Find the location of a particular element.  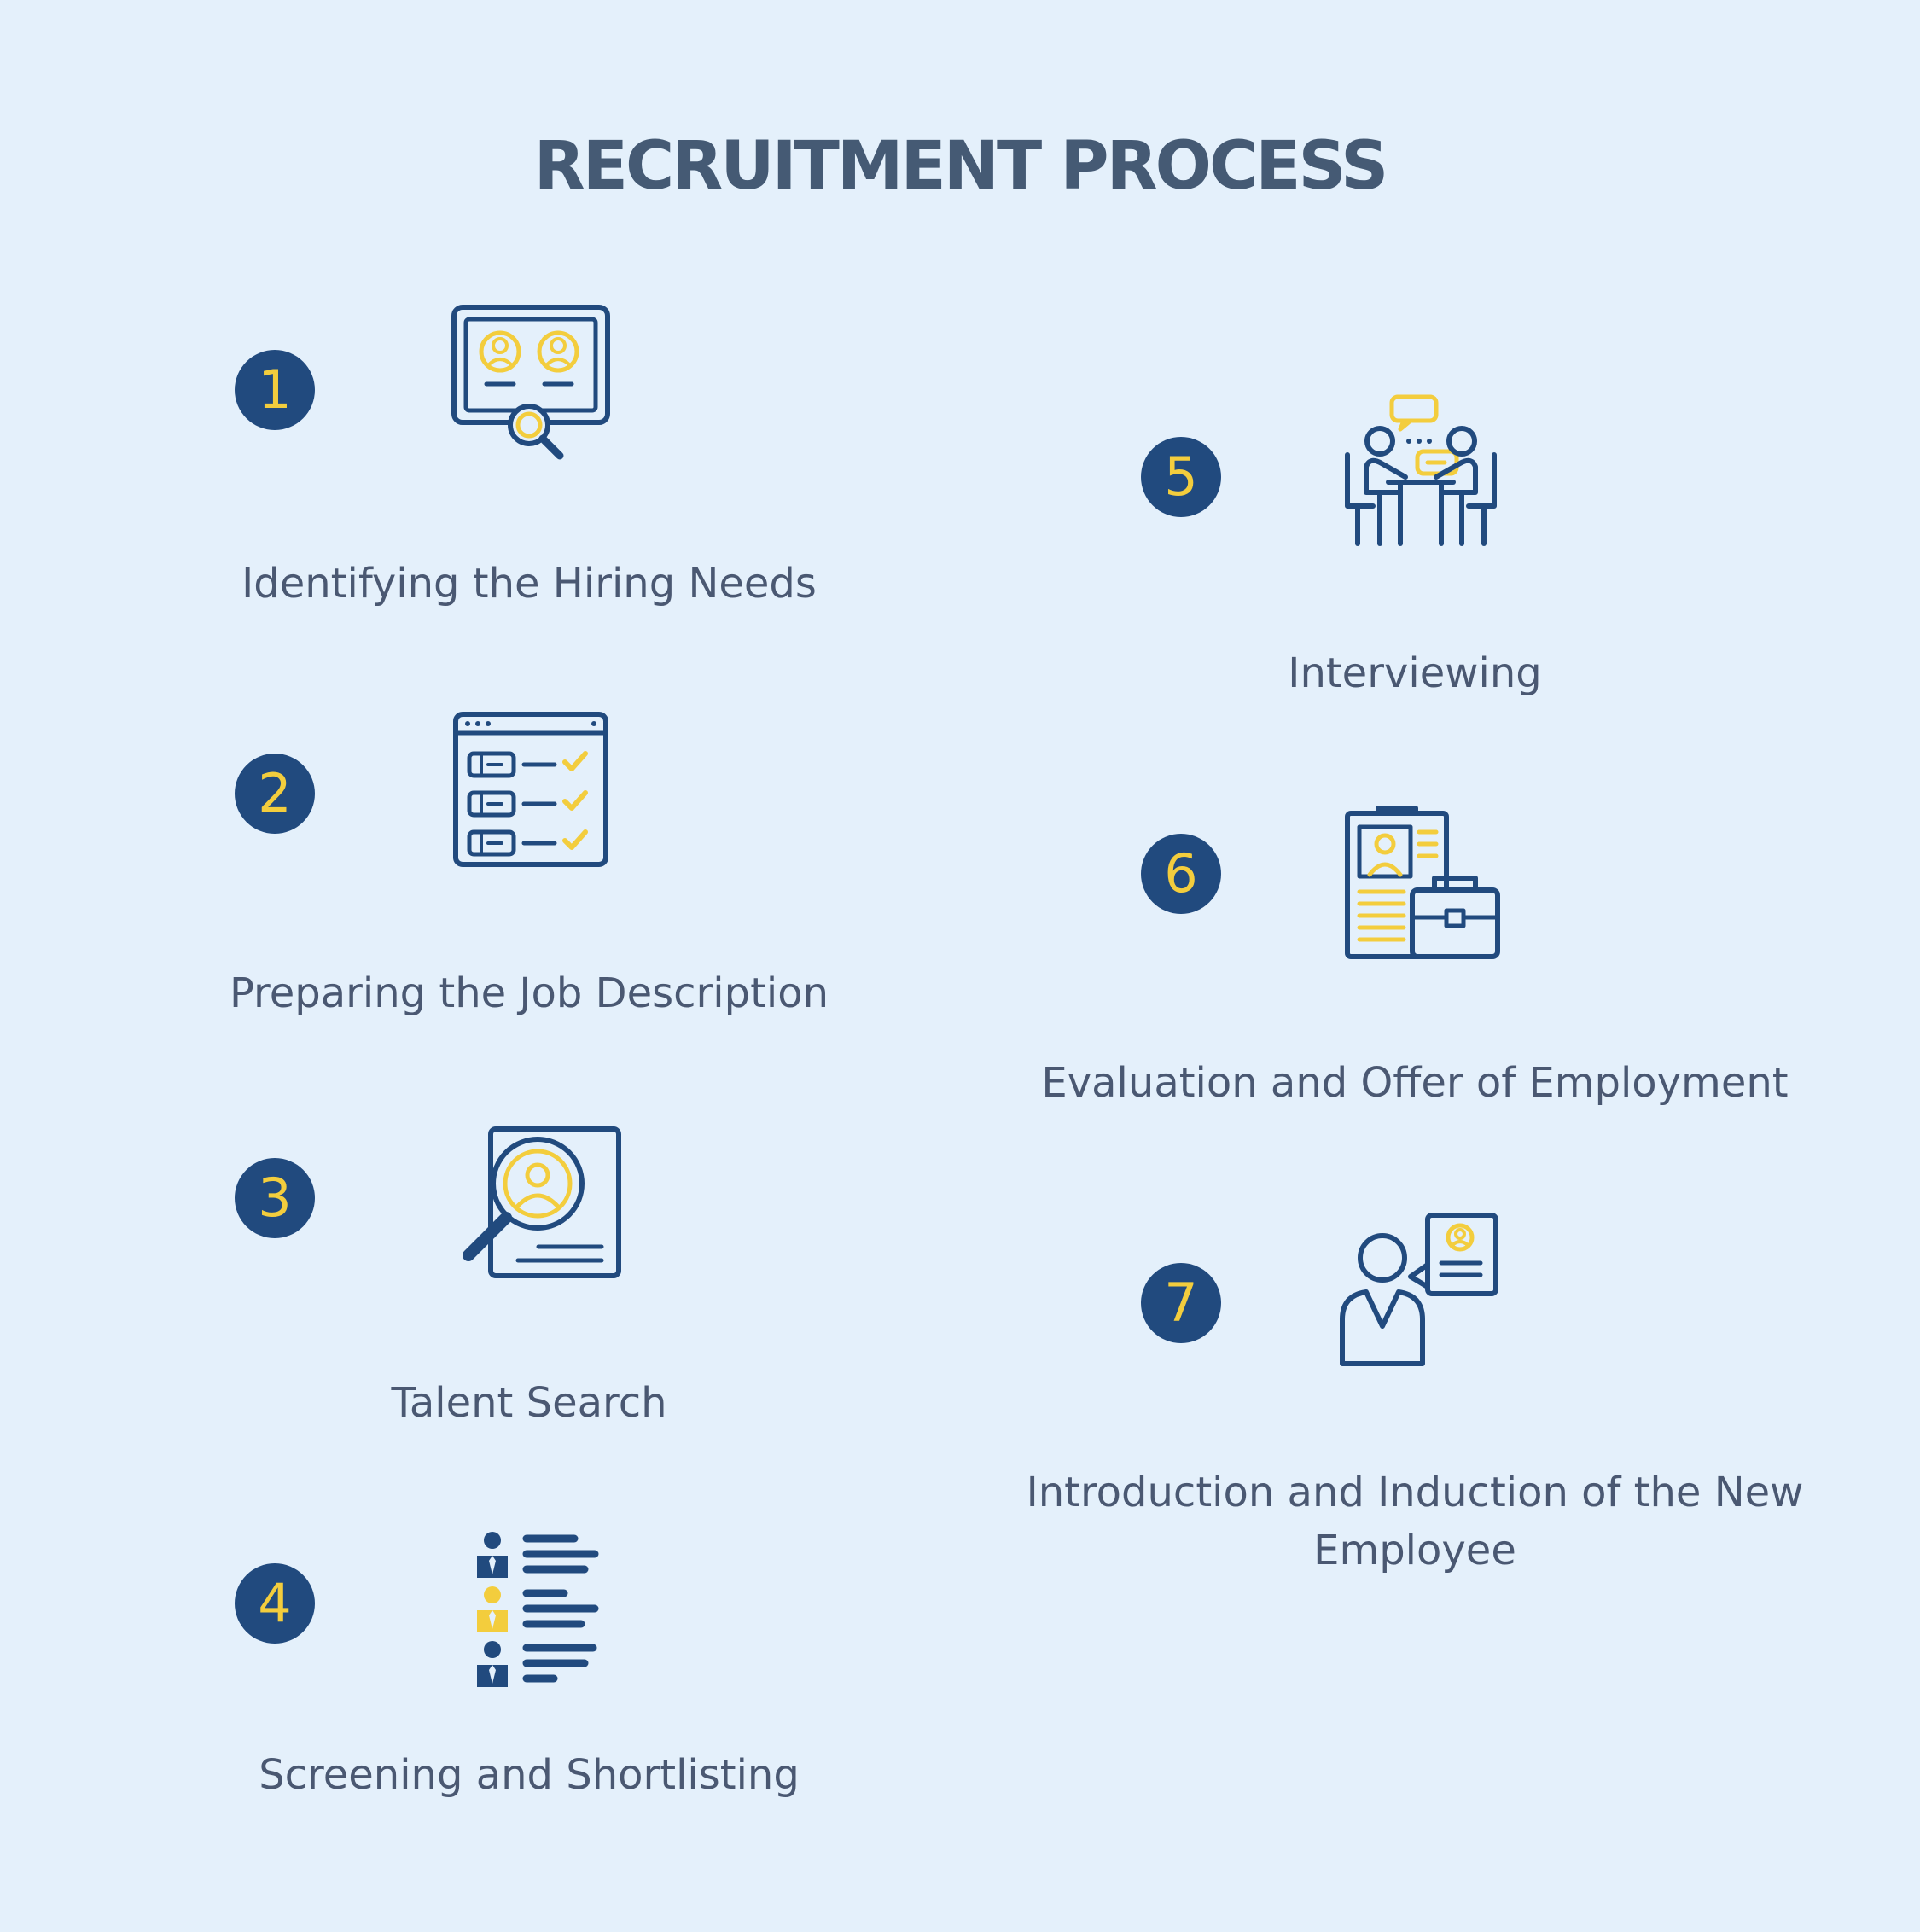

candidate-search-icon is located at coordinates (530, 384).